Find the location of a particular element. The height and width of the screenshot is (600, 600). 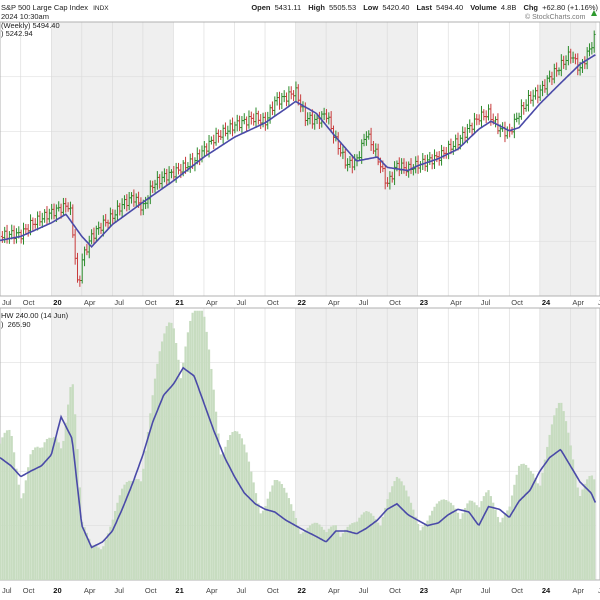

high-value: 5505.53 is located at coordinates (342, 7).